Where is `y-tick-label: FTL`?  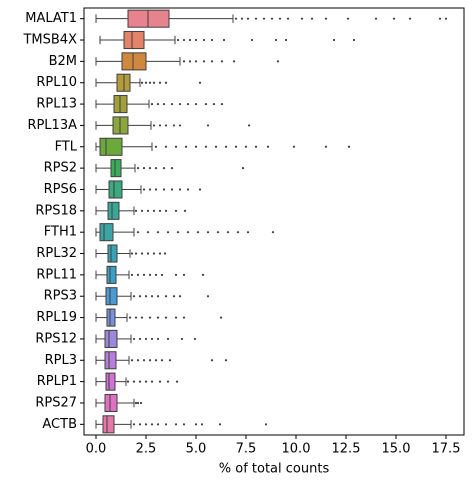 y-tick-label: FTL is located at coordinates (66, 146).